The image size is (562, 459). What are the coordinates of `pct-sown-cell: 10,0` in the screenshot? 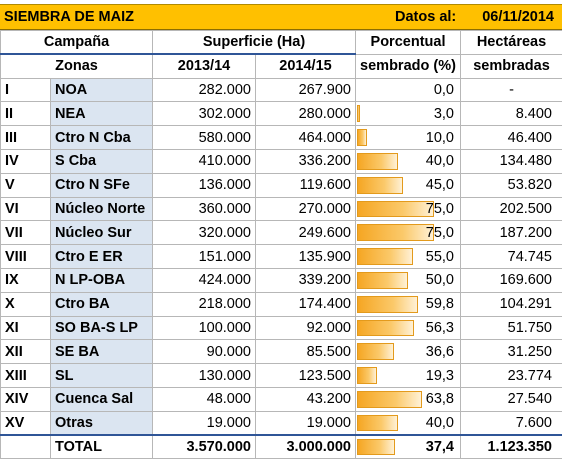 It's located at (408, 138).